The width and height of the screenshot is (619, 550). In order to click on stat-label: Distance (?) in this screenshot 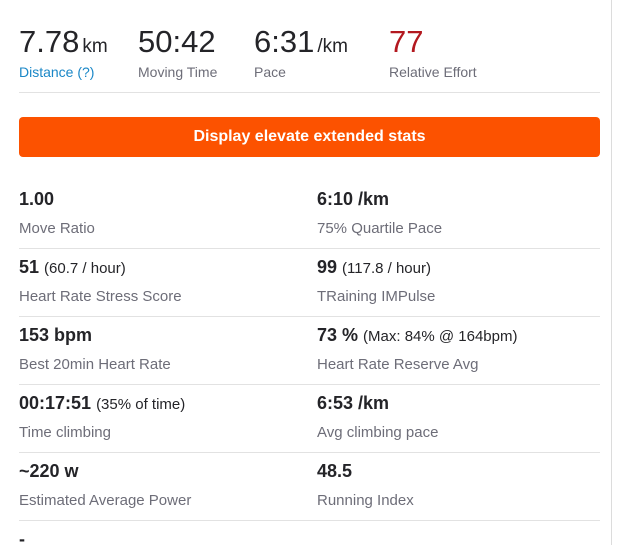, I will do `click(57, 72)`.